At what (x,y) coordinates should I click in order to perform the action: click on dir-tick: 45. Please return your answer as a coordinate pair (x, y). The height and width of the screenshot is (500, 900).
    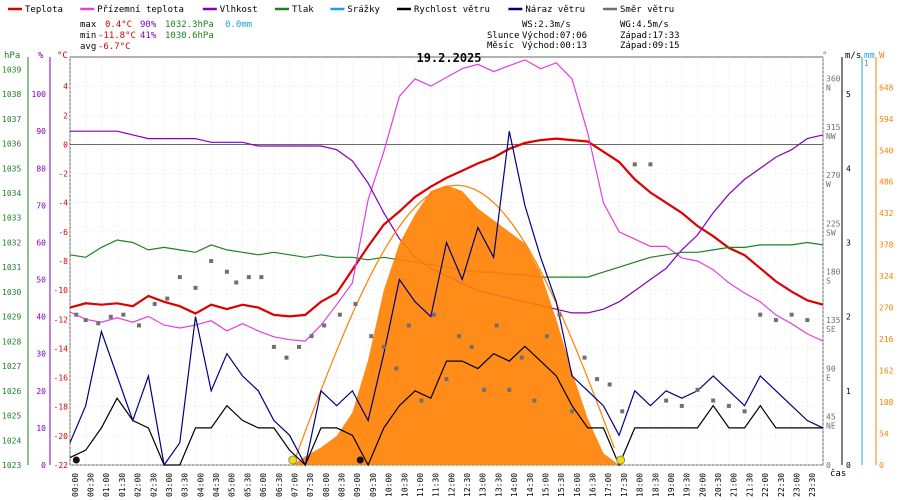
    Looking at the image, I should click on (831, 417).